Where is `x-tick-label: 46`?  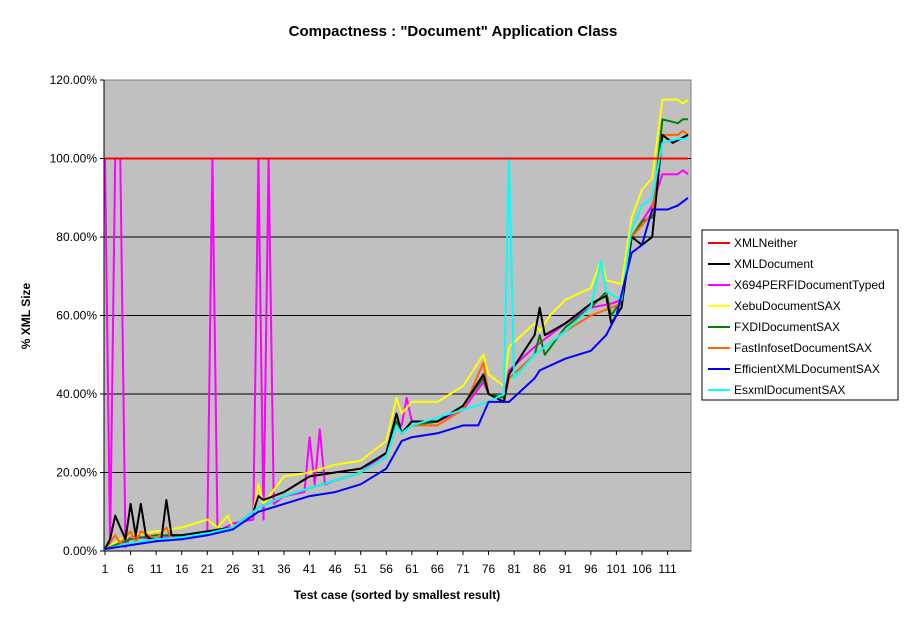
x-tick-label: 46 is located at coordinates (335, 569).